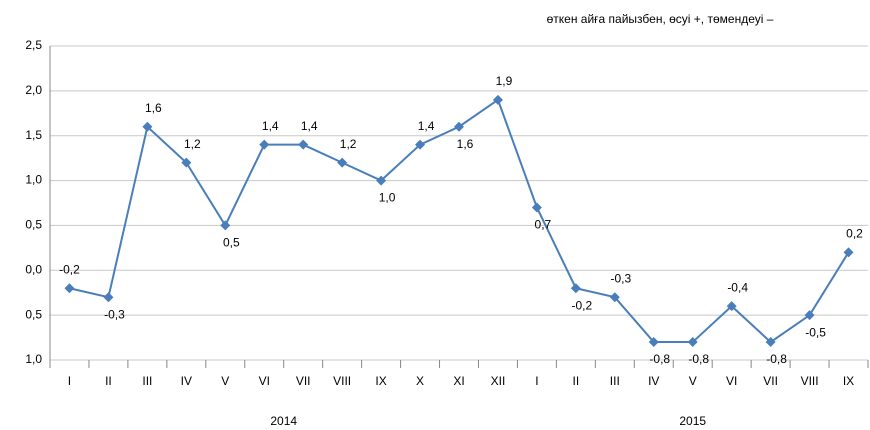 This screenshot has height=430, width=870. What do you see at coordinates (33, 269) in the screenshot?
I see `y-tick-label: 0,0` at bounding box center [33, 269].